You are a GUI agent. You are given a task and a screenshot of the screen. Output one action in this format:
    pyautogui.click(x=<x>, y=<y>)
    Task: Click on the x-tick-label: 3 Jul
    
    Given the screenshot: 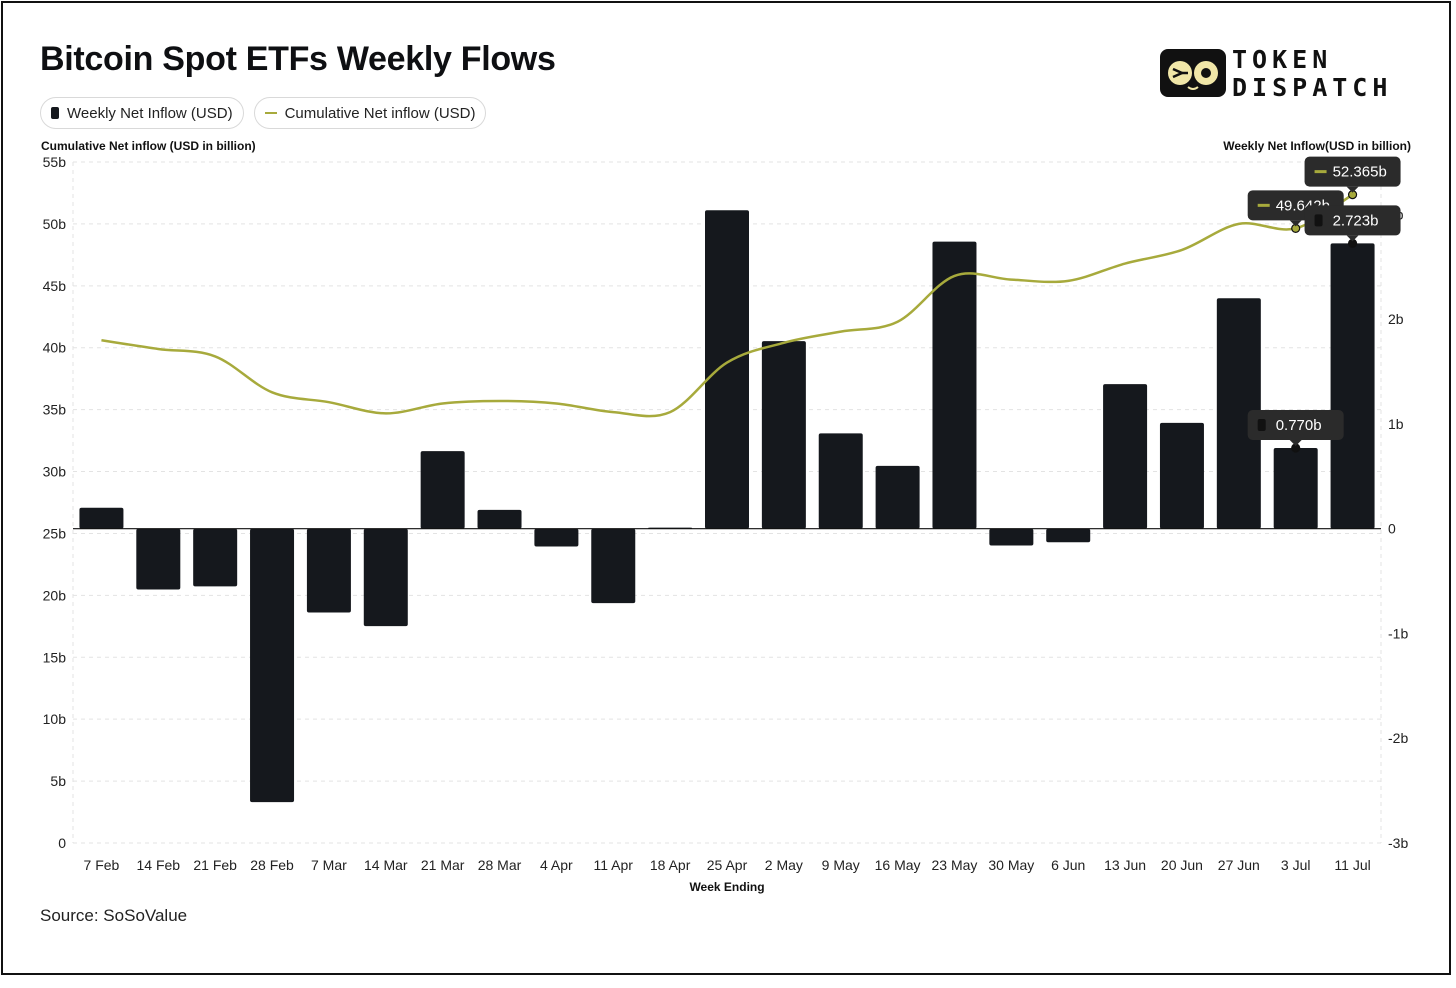 What is the action you would take?
    pyautogui.click(x=1296, y=865)
    